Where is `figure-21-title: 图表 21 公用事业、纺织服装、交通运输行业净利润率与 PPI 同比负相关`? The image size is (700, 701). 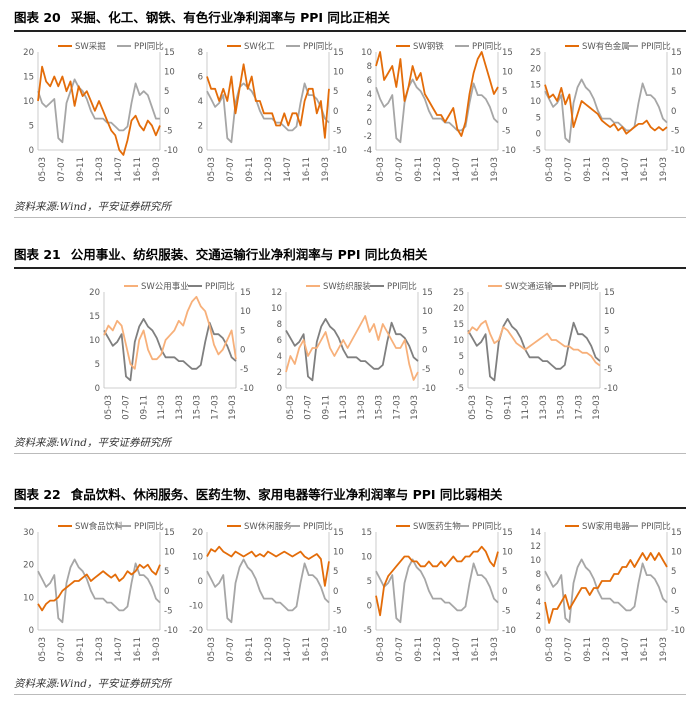 figure-21-title: 图表 21 公用事业、纺织服装、交通运输行业净利润率与 PPI 同比负相关 is located at coordinates (350, 257).